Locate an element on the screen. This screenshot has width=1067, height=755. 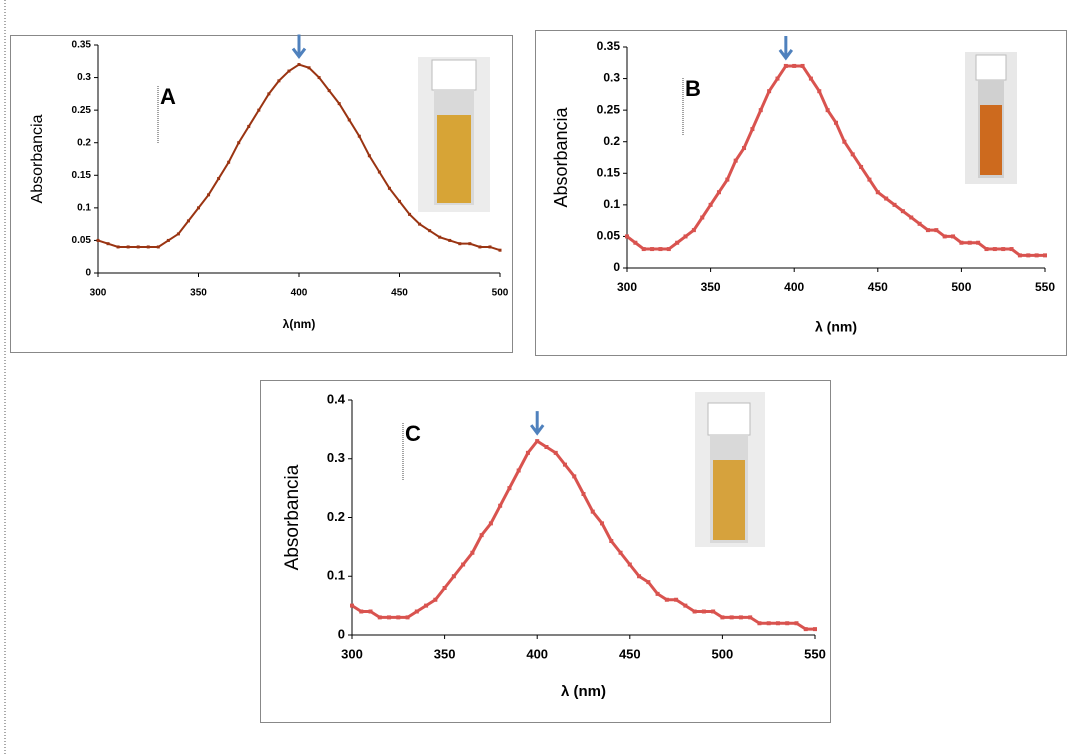
y-tick-label: 0.15 is located at coordinates (609, 172).